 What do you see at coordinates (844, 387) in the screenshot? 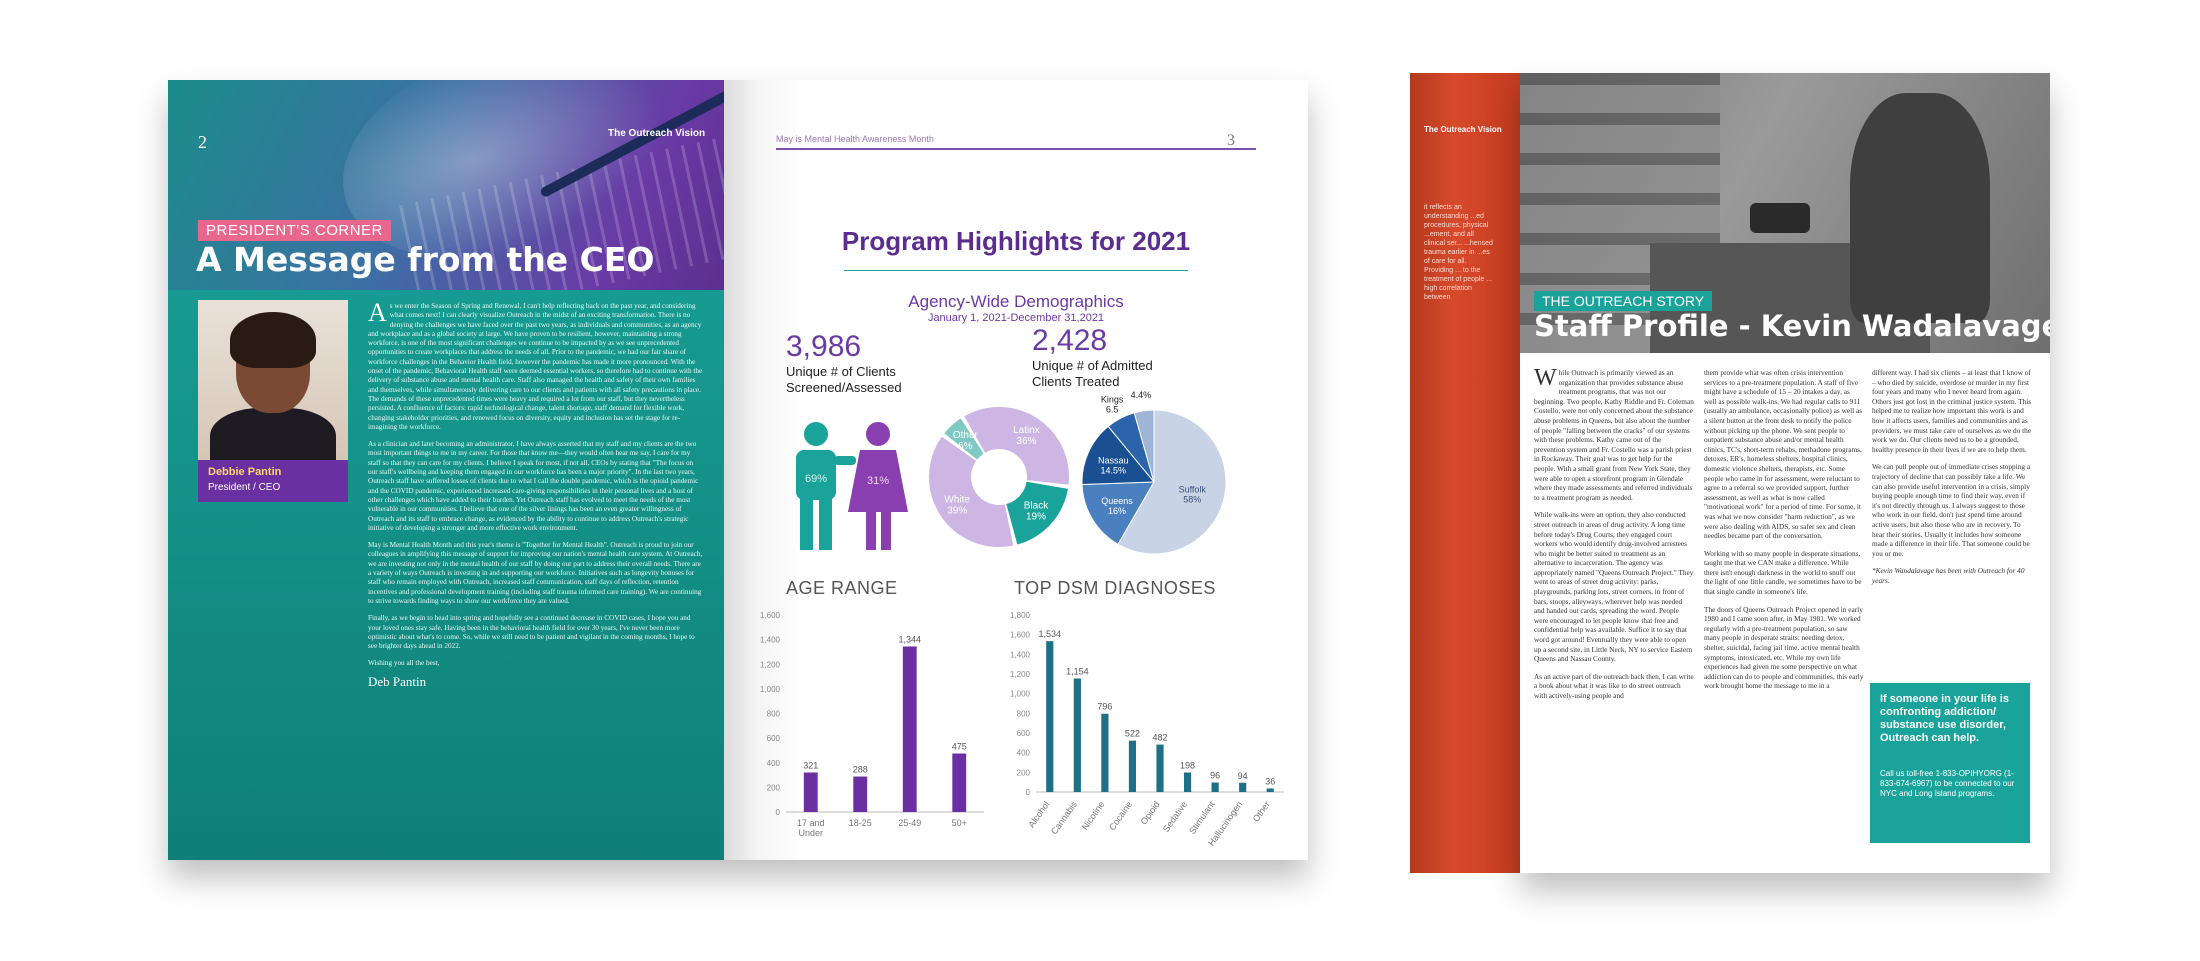
I see `stat-screened-label-2: Screened/Assessed` at bounding box center [844, 387].